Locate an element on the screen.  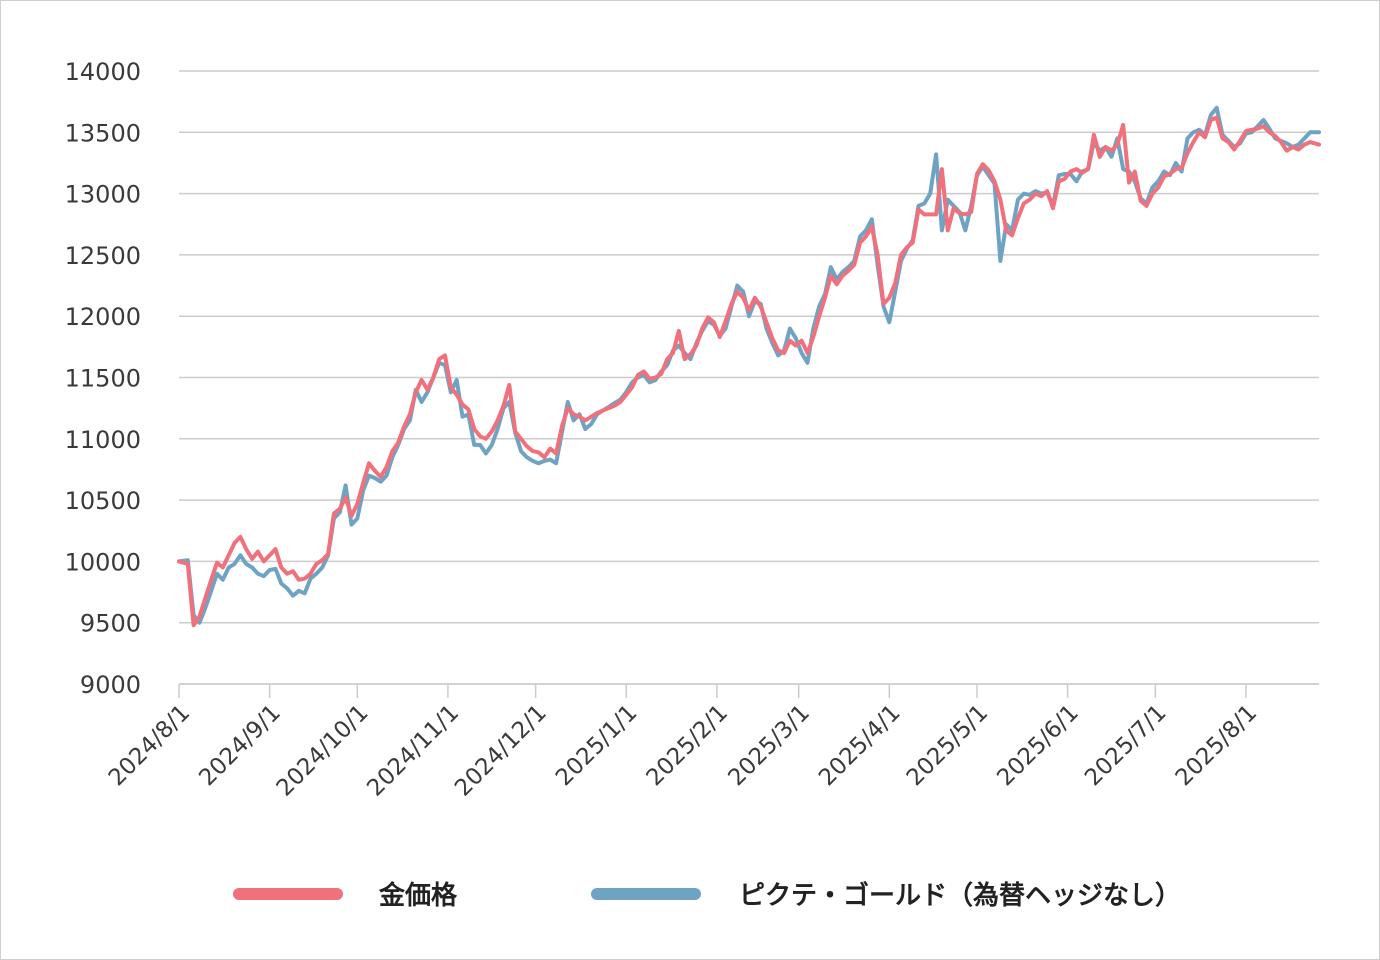
x-tick-label: 2024/9/1 is located at coordinates (239, 745).